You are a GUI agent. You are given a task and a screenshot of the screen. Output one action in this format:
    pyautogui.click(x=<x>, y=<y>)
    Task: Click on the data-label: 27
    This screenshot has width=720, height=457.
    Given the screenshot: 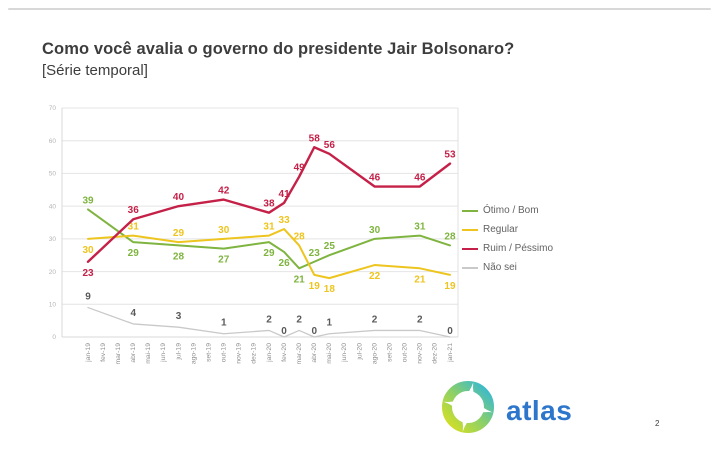 What is the action you would take?
    pyautogui.click(x=224, y=260)
    